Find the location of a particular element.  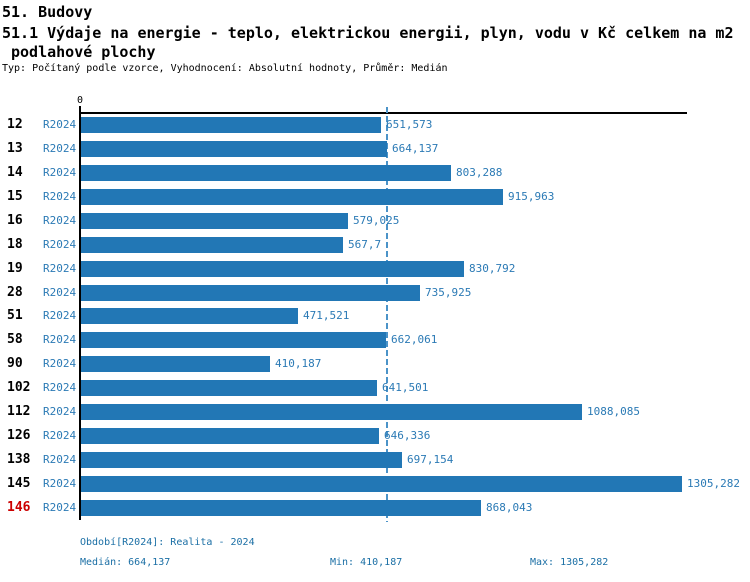

value-label: 410,187 is located at coordinates (298, 363).